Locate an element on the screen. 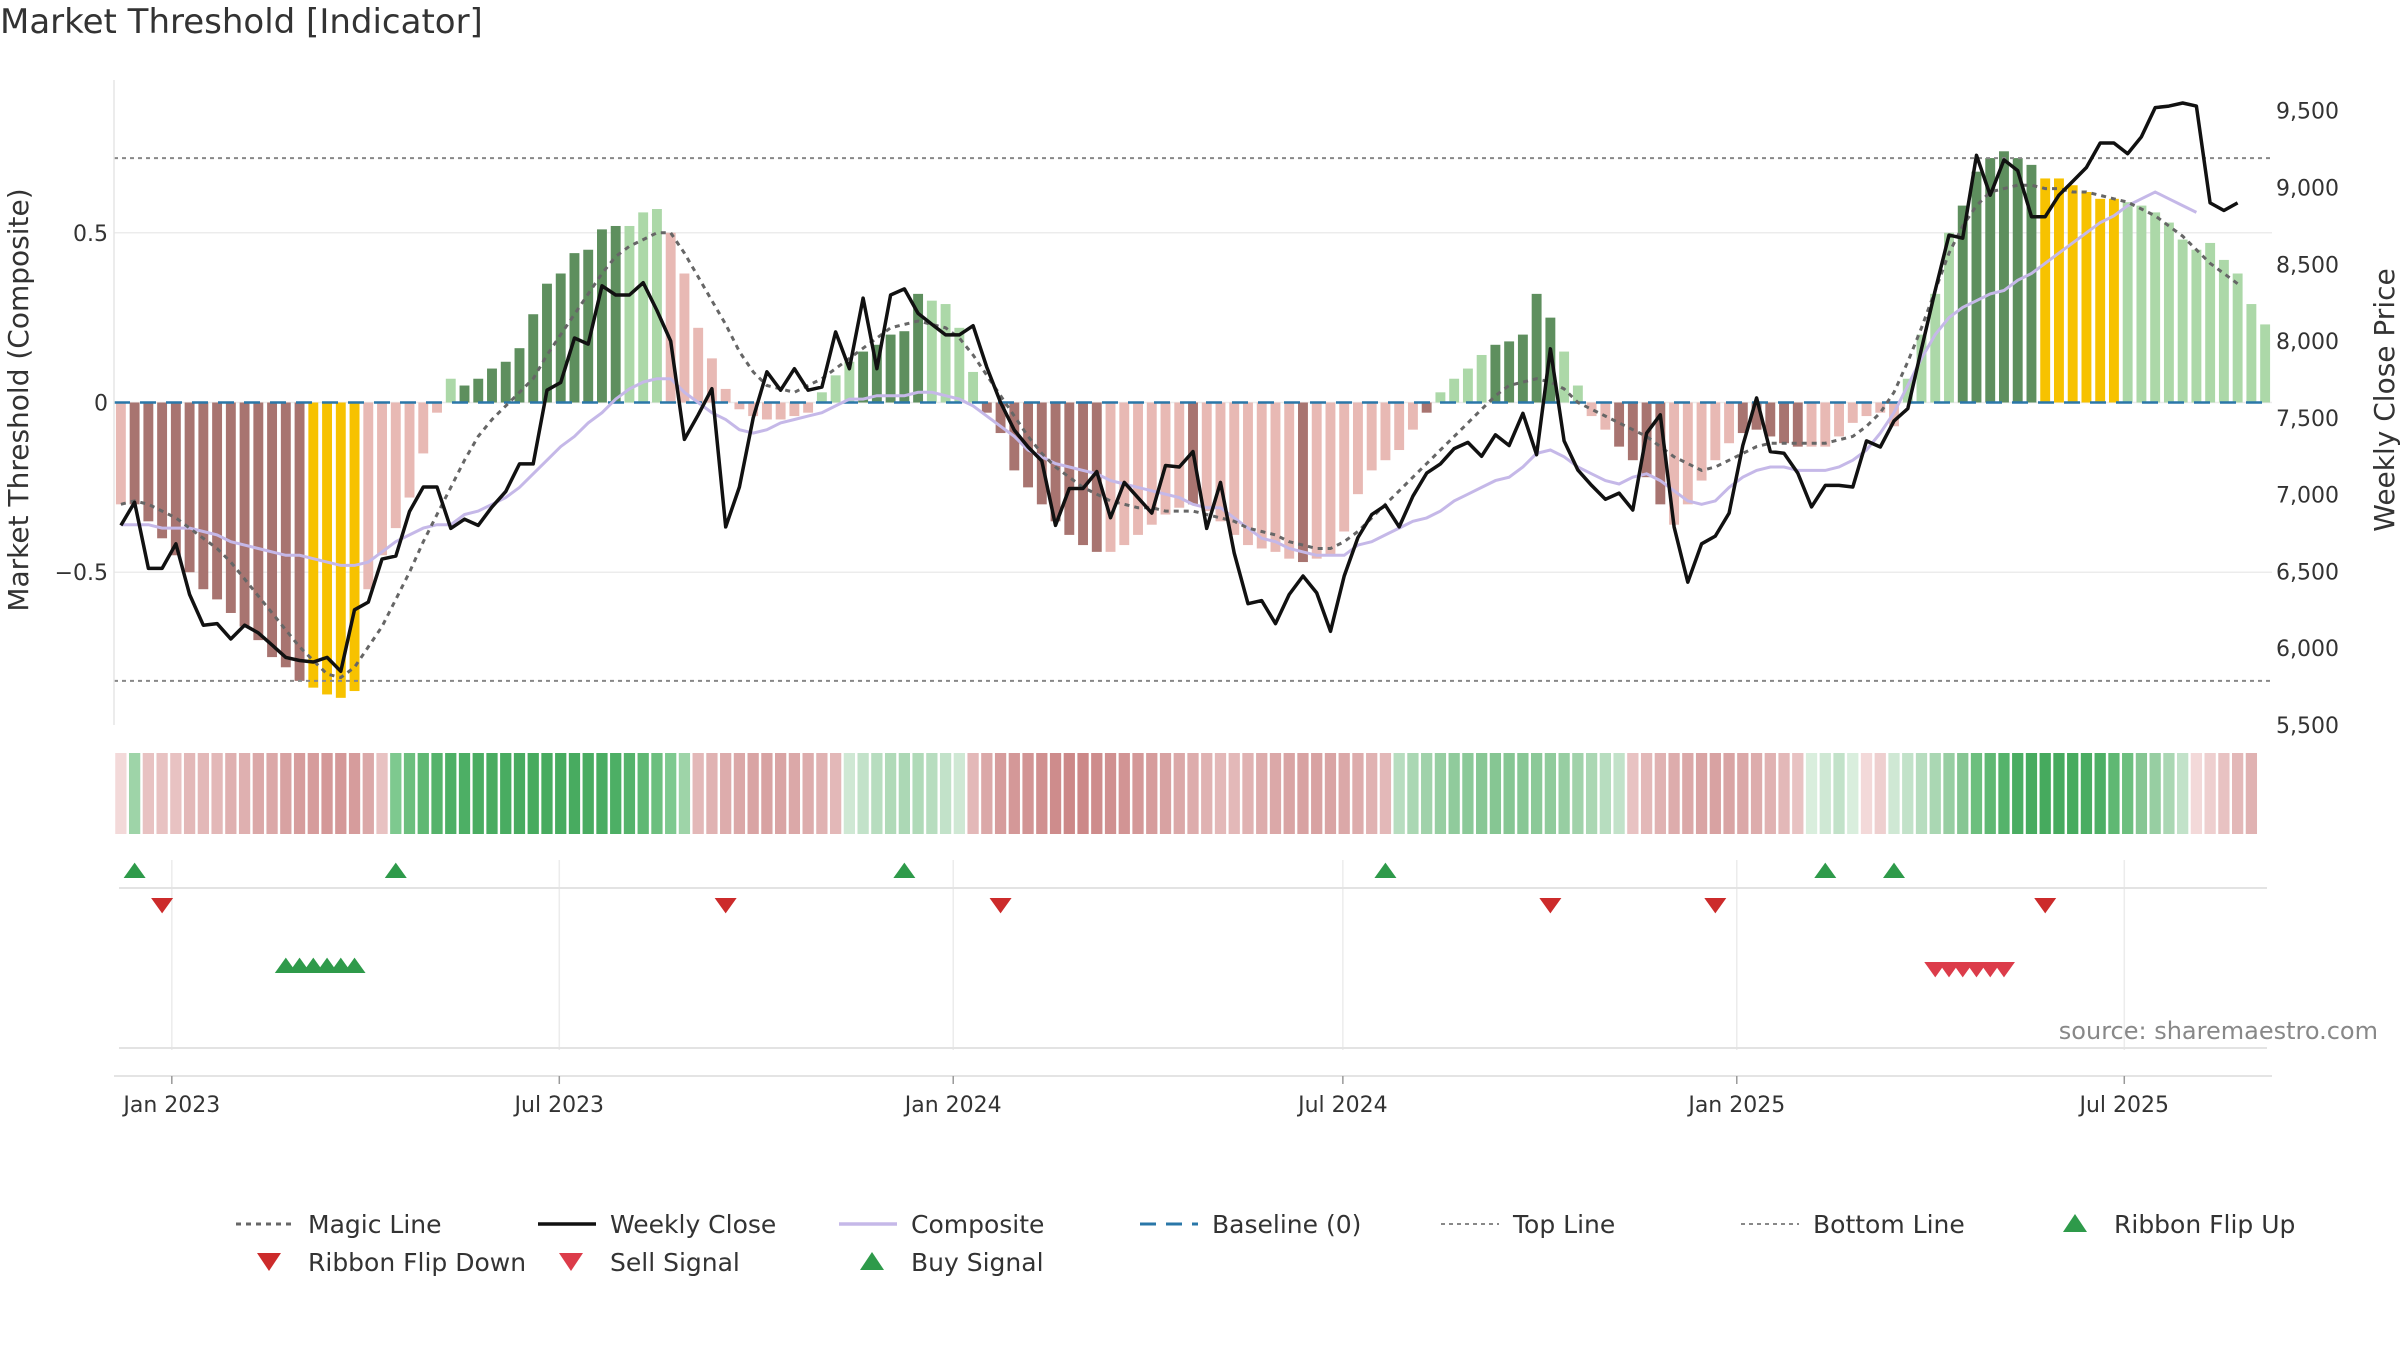 The height and width of the screenshot is (1350, 2400). legend-label: Bottom Line is located at coordinates (1889, 1224).